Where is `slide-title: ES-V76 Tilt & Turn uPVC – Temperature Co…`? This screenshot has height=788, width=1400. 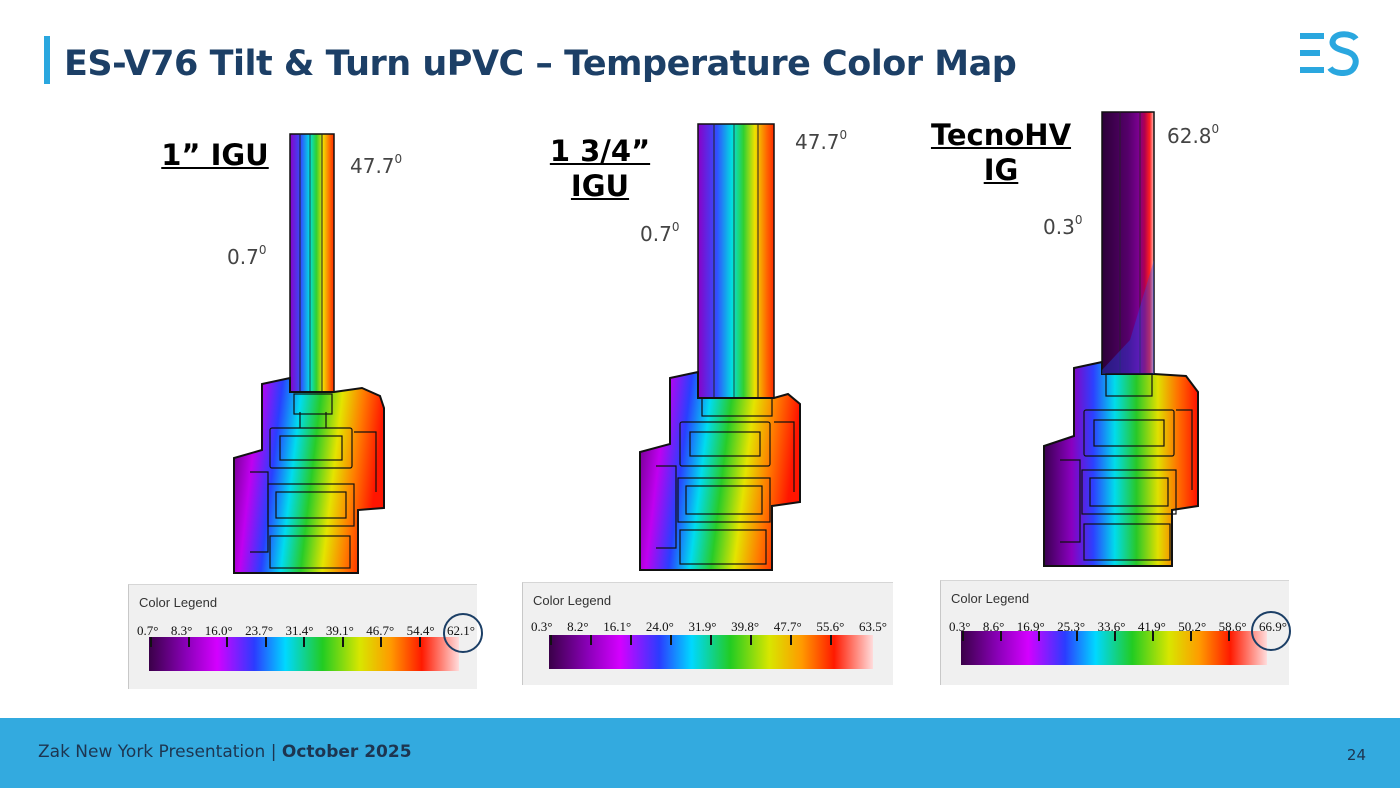
slide-title: ES-V76 Tilt & Turn uPVC – Temperature Co… is located at coordinates (540, 64).